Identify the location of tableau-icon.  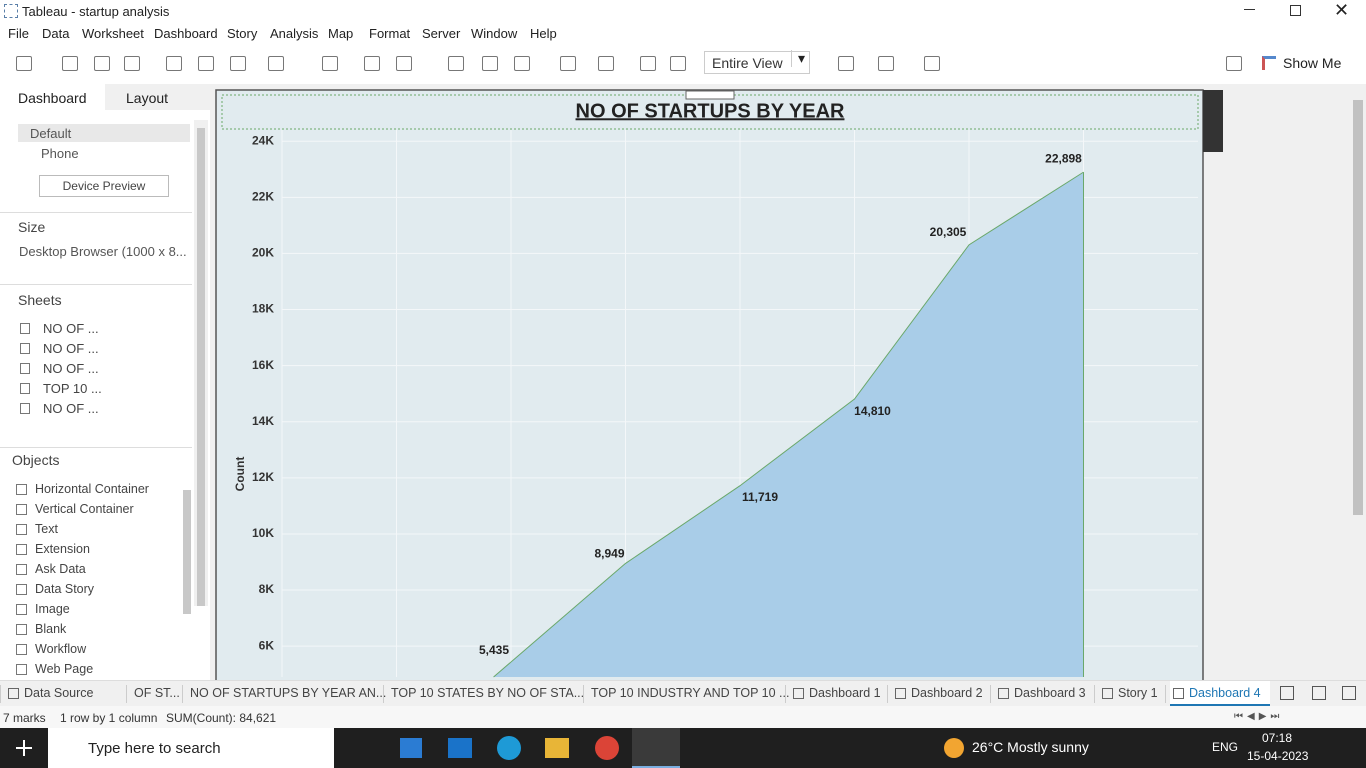
(656, 748).